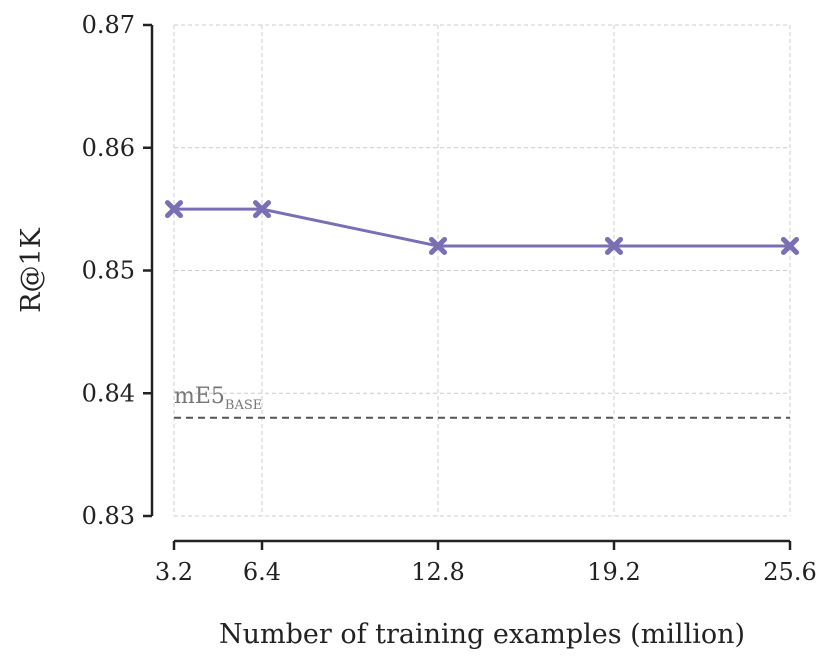  What do you see at coordinates (482, 401) in the screenshot?
I see `baseline: mE5BASE` at bounding box center [482, 401].